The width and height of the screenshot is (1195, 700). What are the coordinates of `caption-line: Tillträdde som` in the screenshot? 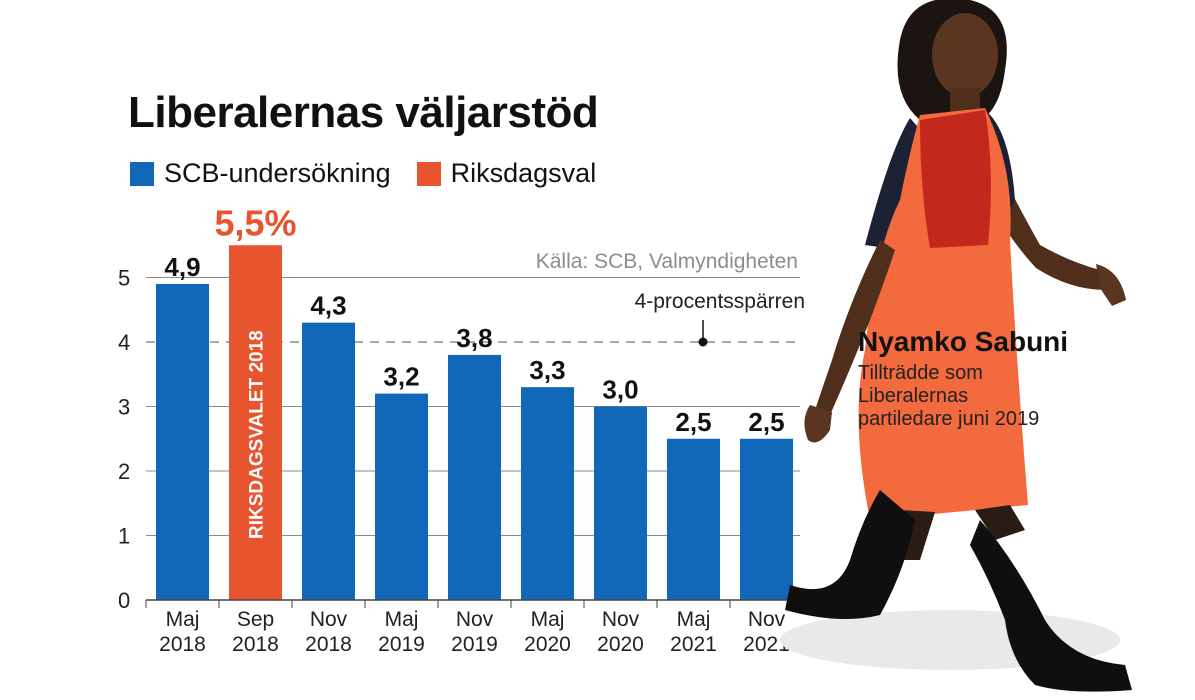 It's located at (920, 373).